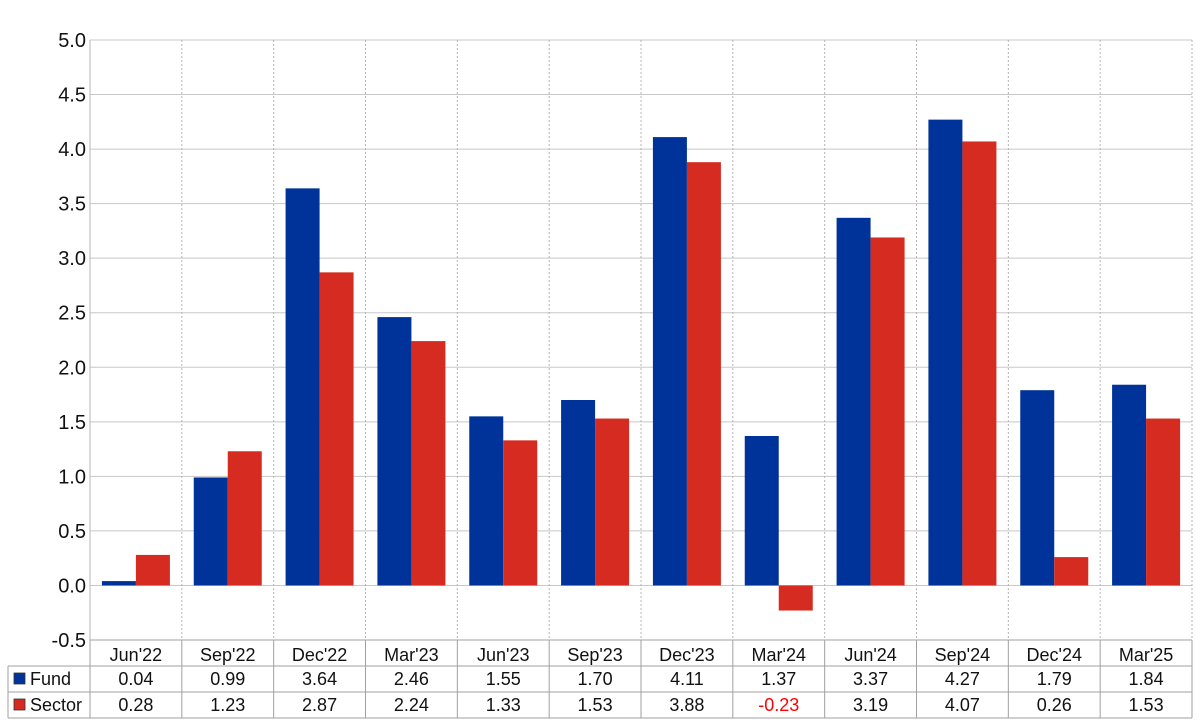  I want to click on y-tick-label: 3.0, so click(72, 259).